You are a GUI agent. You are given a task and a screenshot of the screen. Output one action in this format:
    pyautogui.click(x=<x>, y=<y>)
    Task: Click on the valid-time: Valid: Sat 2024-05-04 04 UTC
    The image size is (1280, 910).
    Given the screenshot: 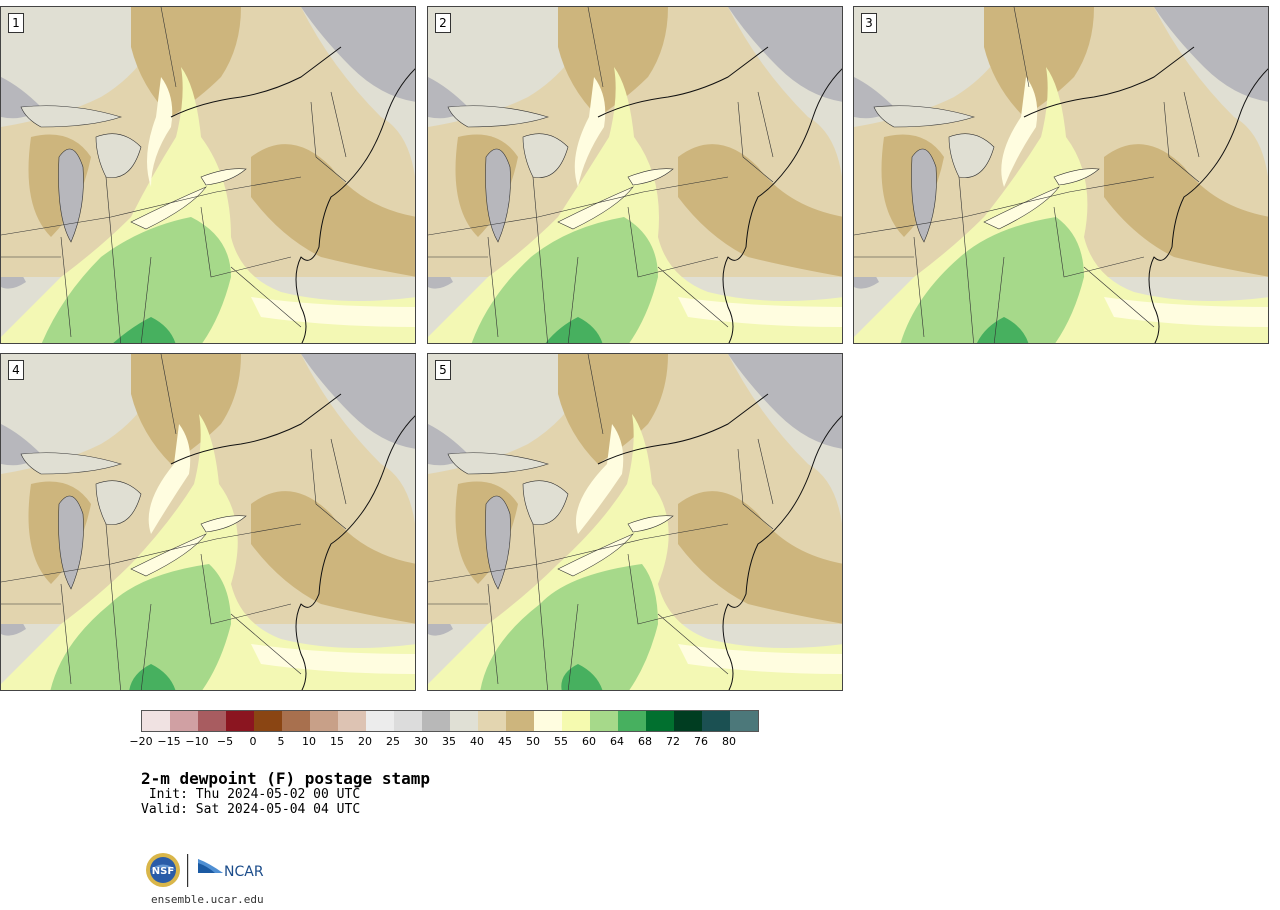 What is the action you would take?
    pyautogui.click(x=251, y=809)
    